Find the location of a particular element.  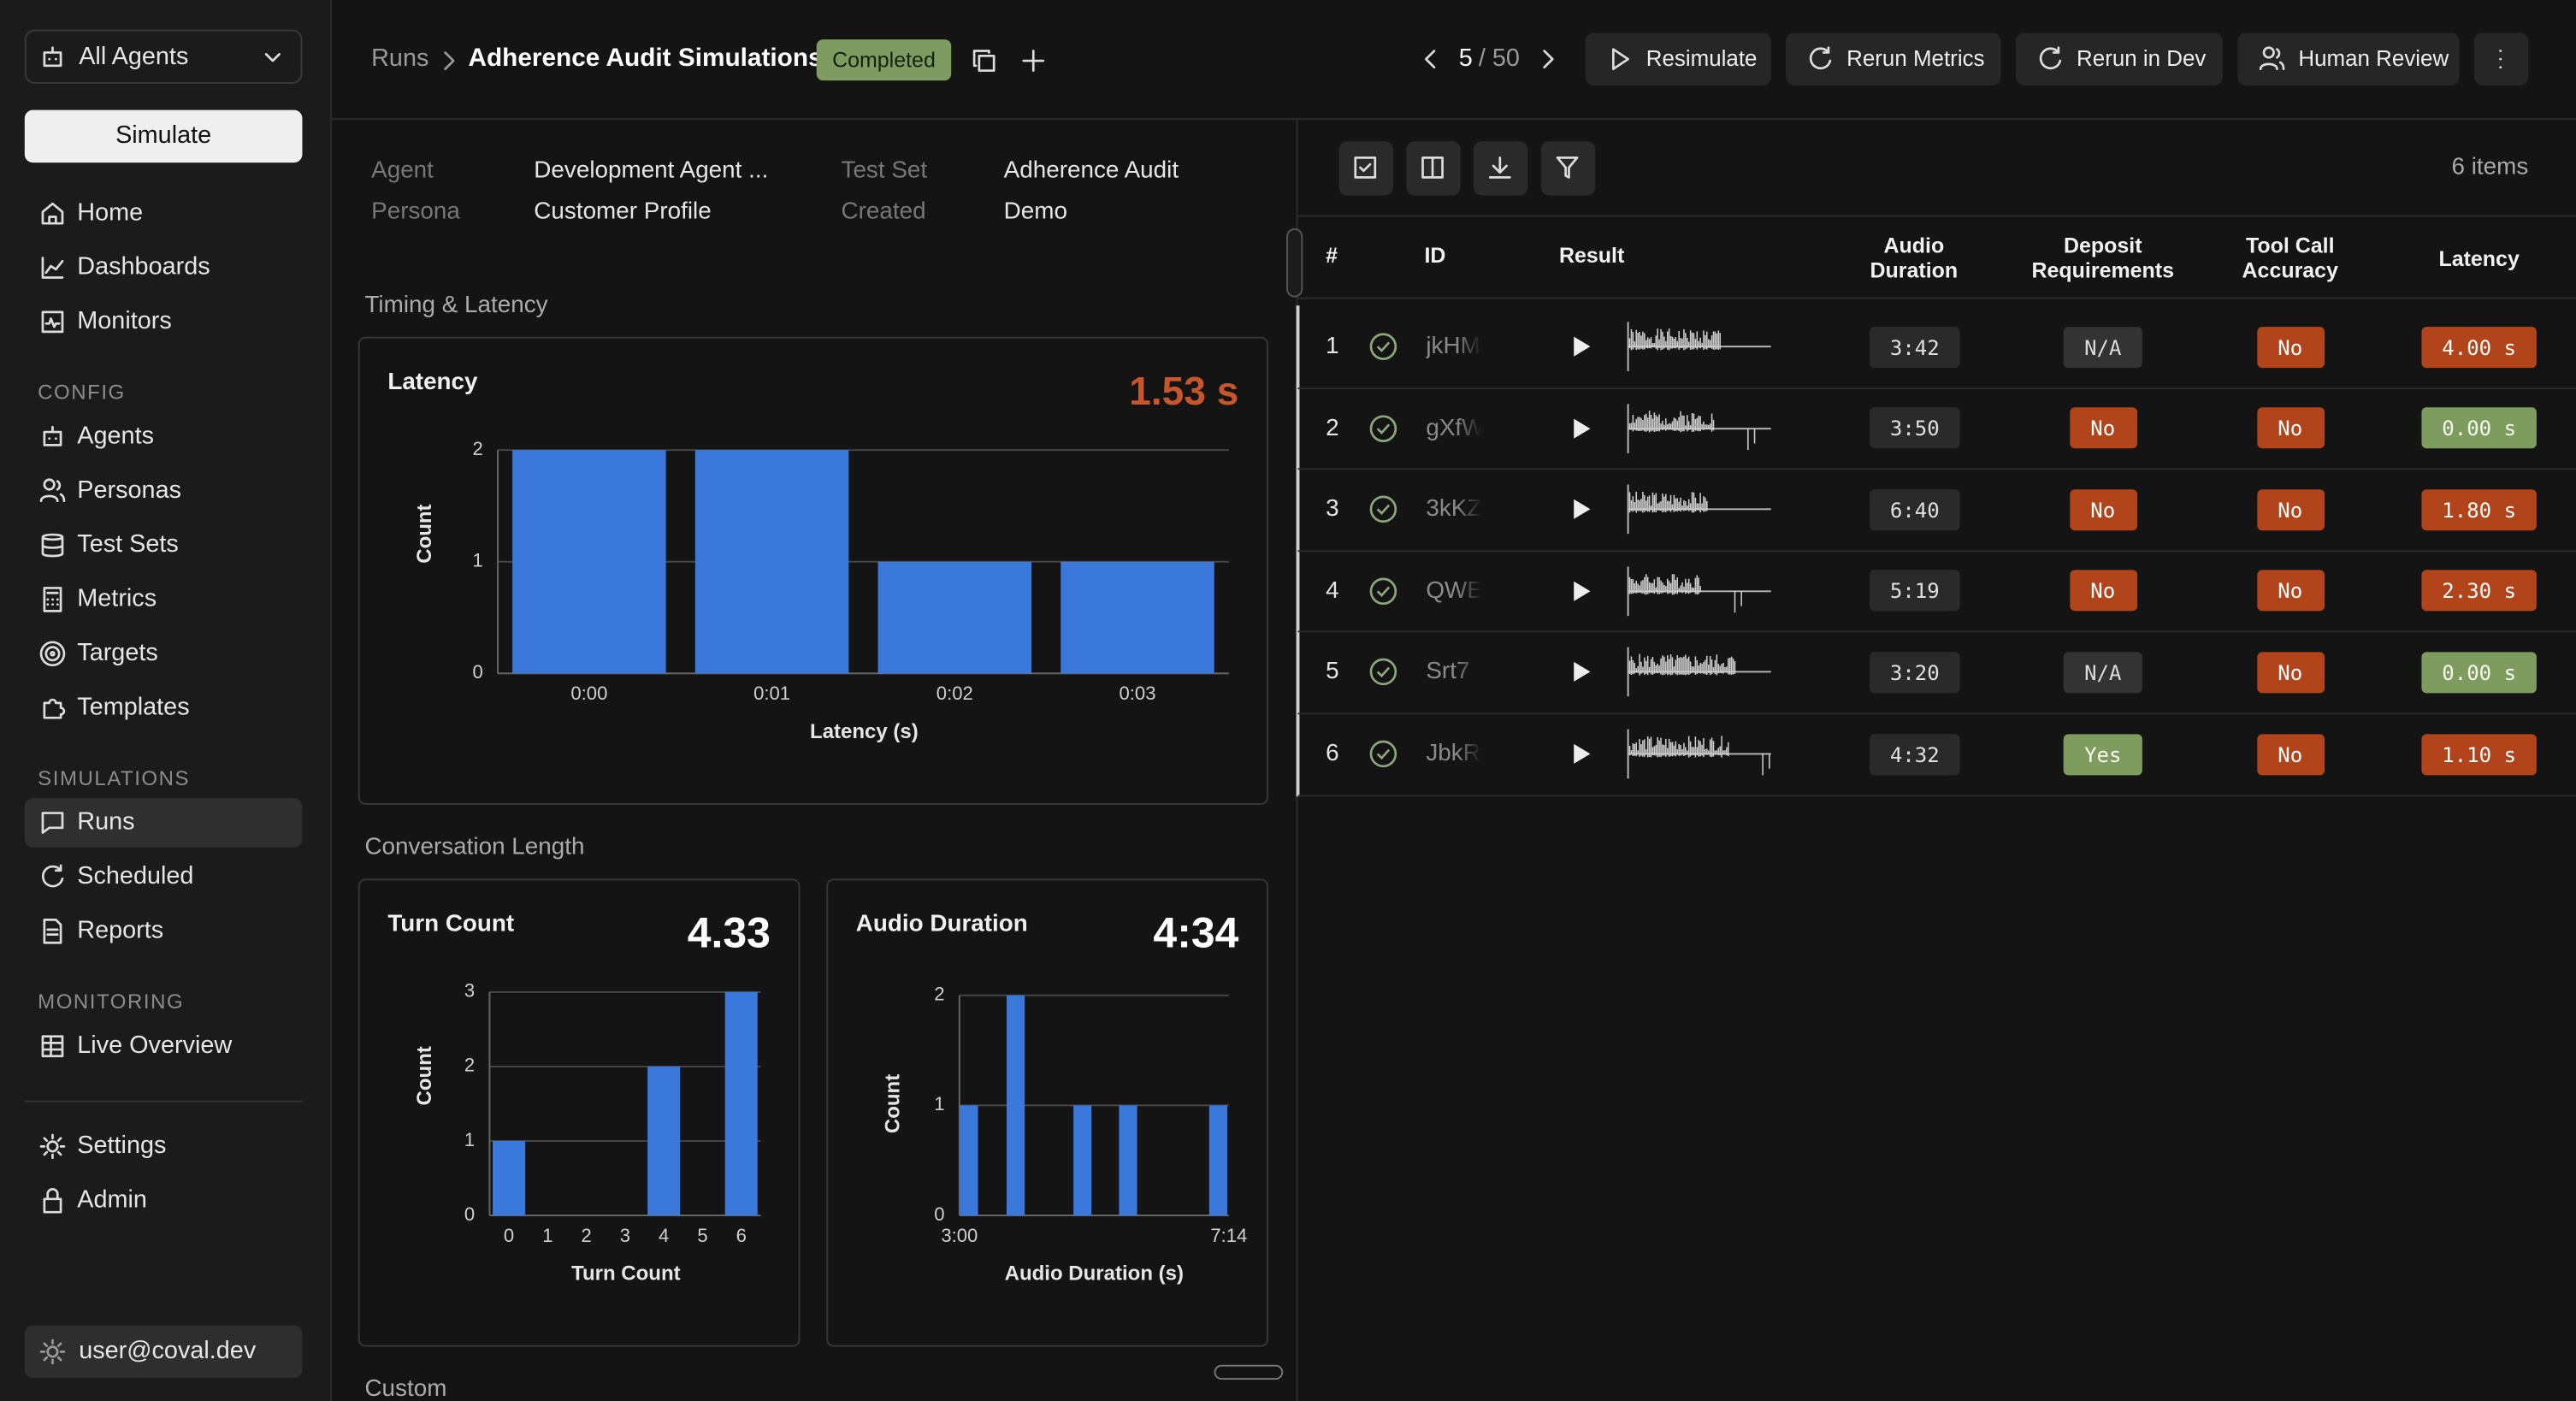

row-id: 3kKZ is located at coordinates (1454, 509).